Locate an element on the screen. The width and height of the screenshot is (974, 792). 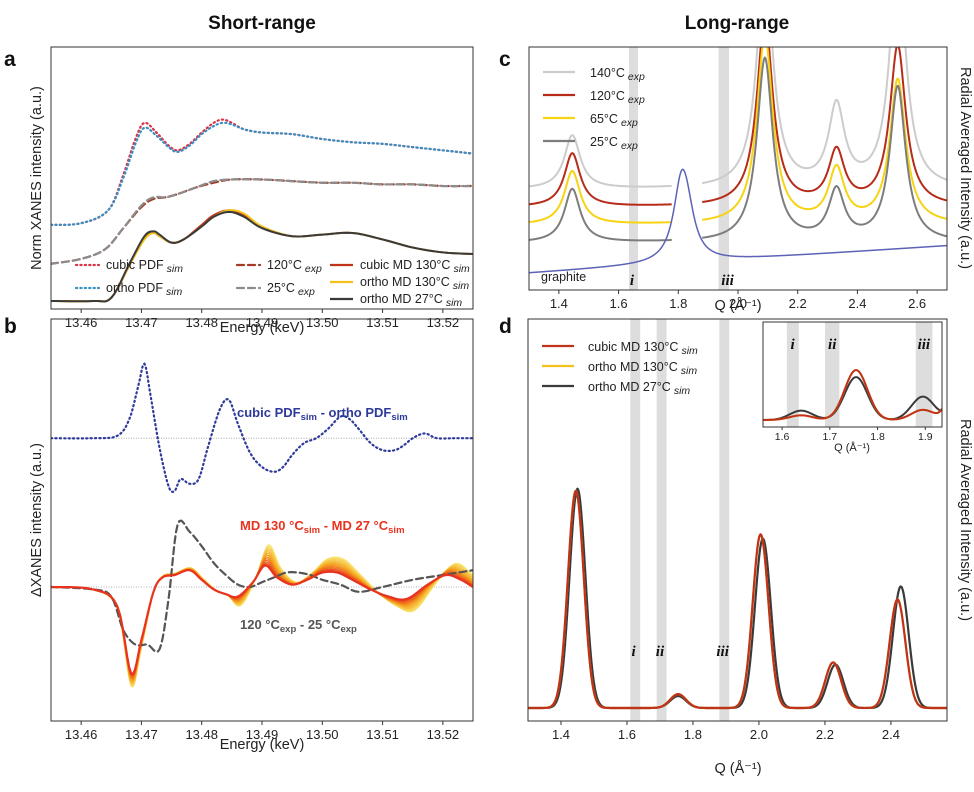
panel-a-legend-label-6: ortho MD 27°C sim is located at coordinates (411, 300).